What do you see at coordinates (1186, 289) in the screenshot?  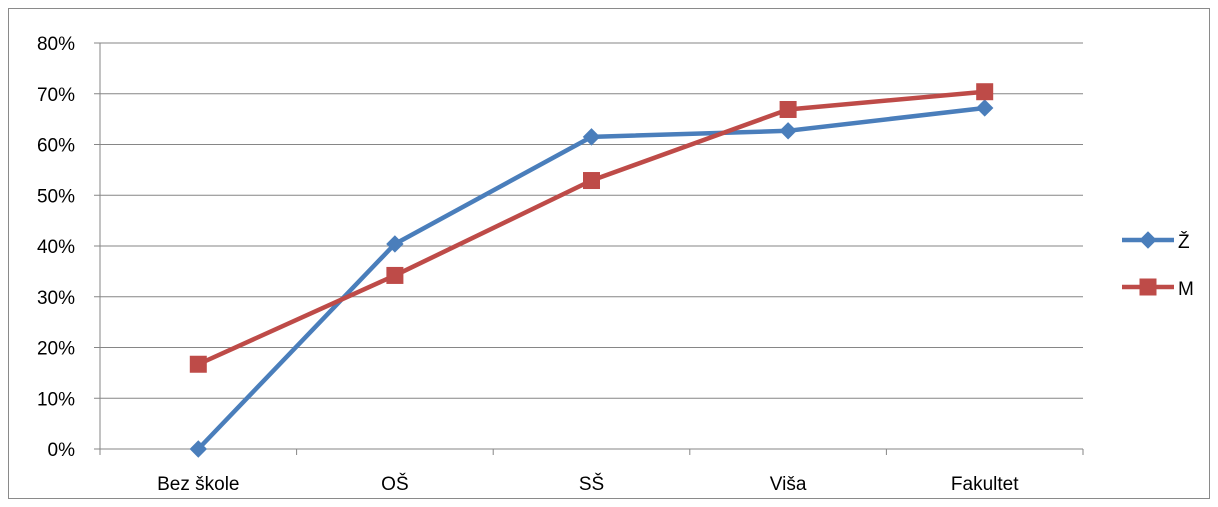 I see `legend-label: M` at bounding box center [1186, 289].